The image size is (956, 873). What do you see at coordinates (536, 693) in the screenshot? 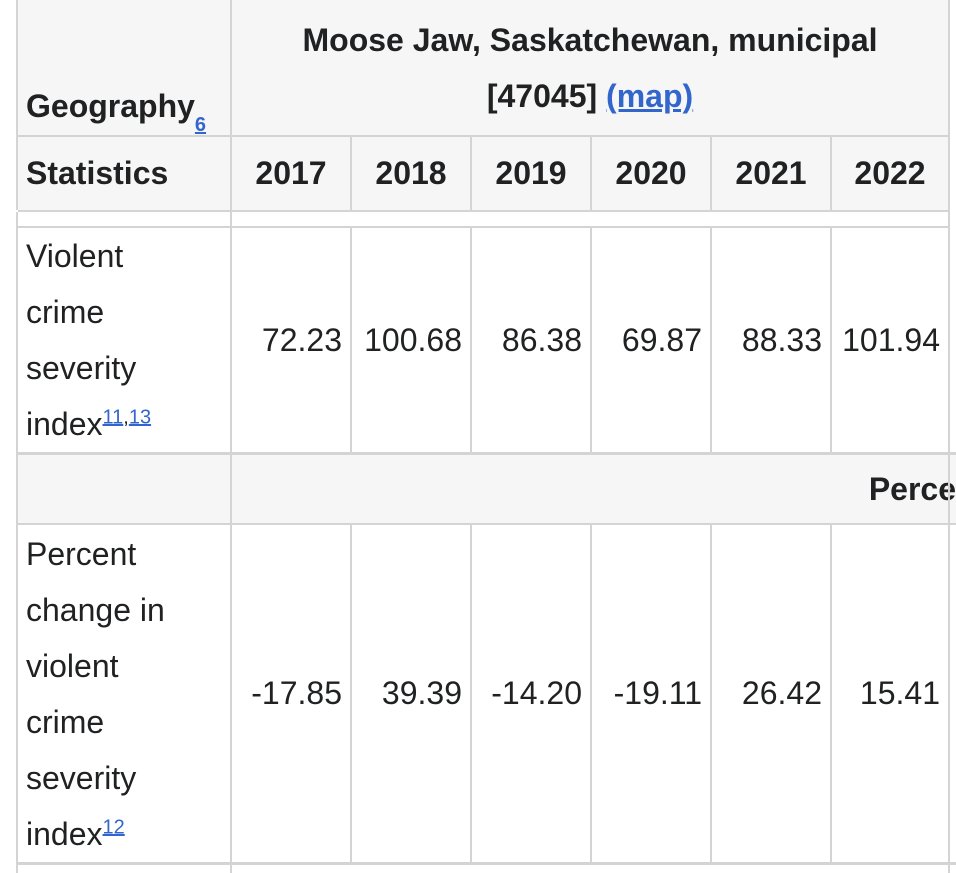
I see `value: -14.20` at bounding box center [536, 693].